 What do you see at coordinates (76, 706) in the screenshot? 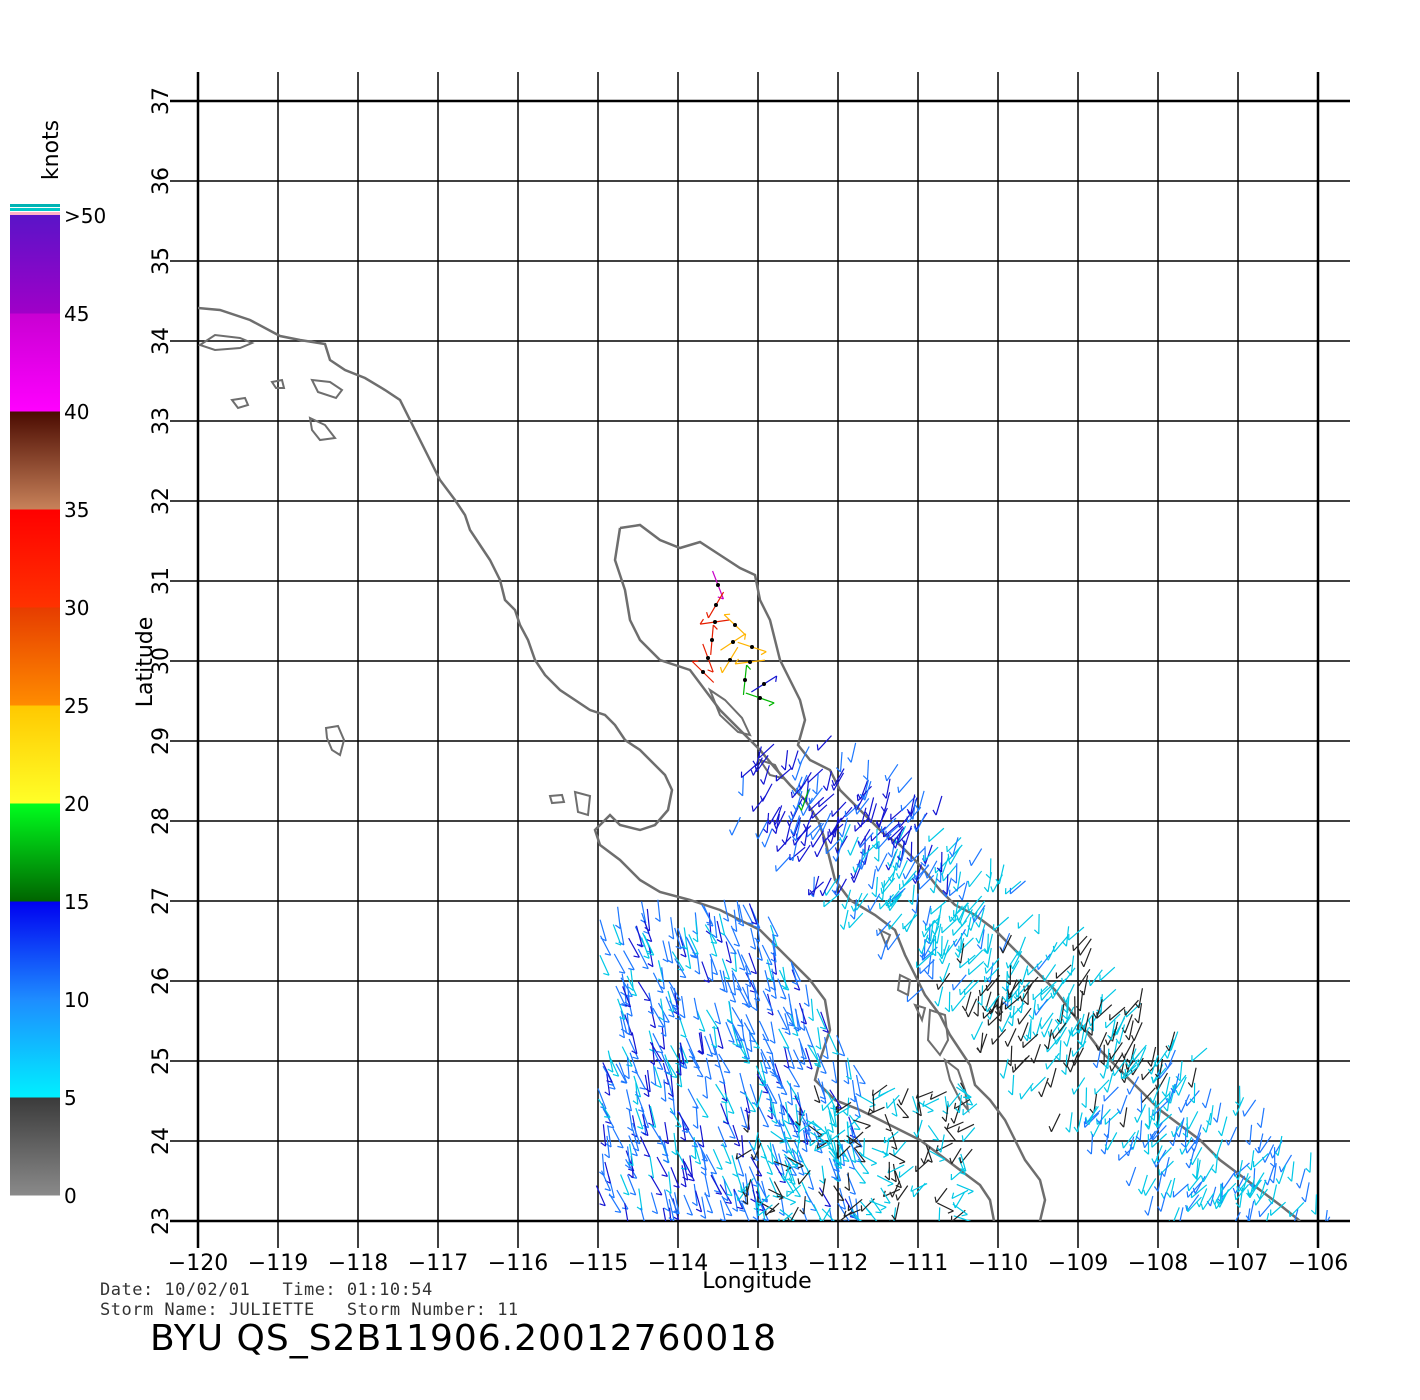
I see `legend-tick-label: 25` at bounding box center [76, 706].